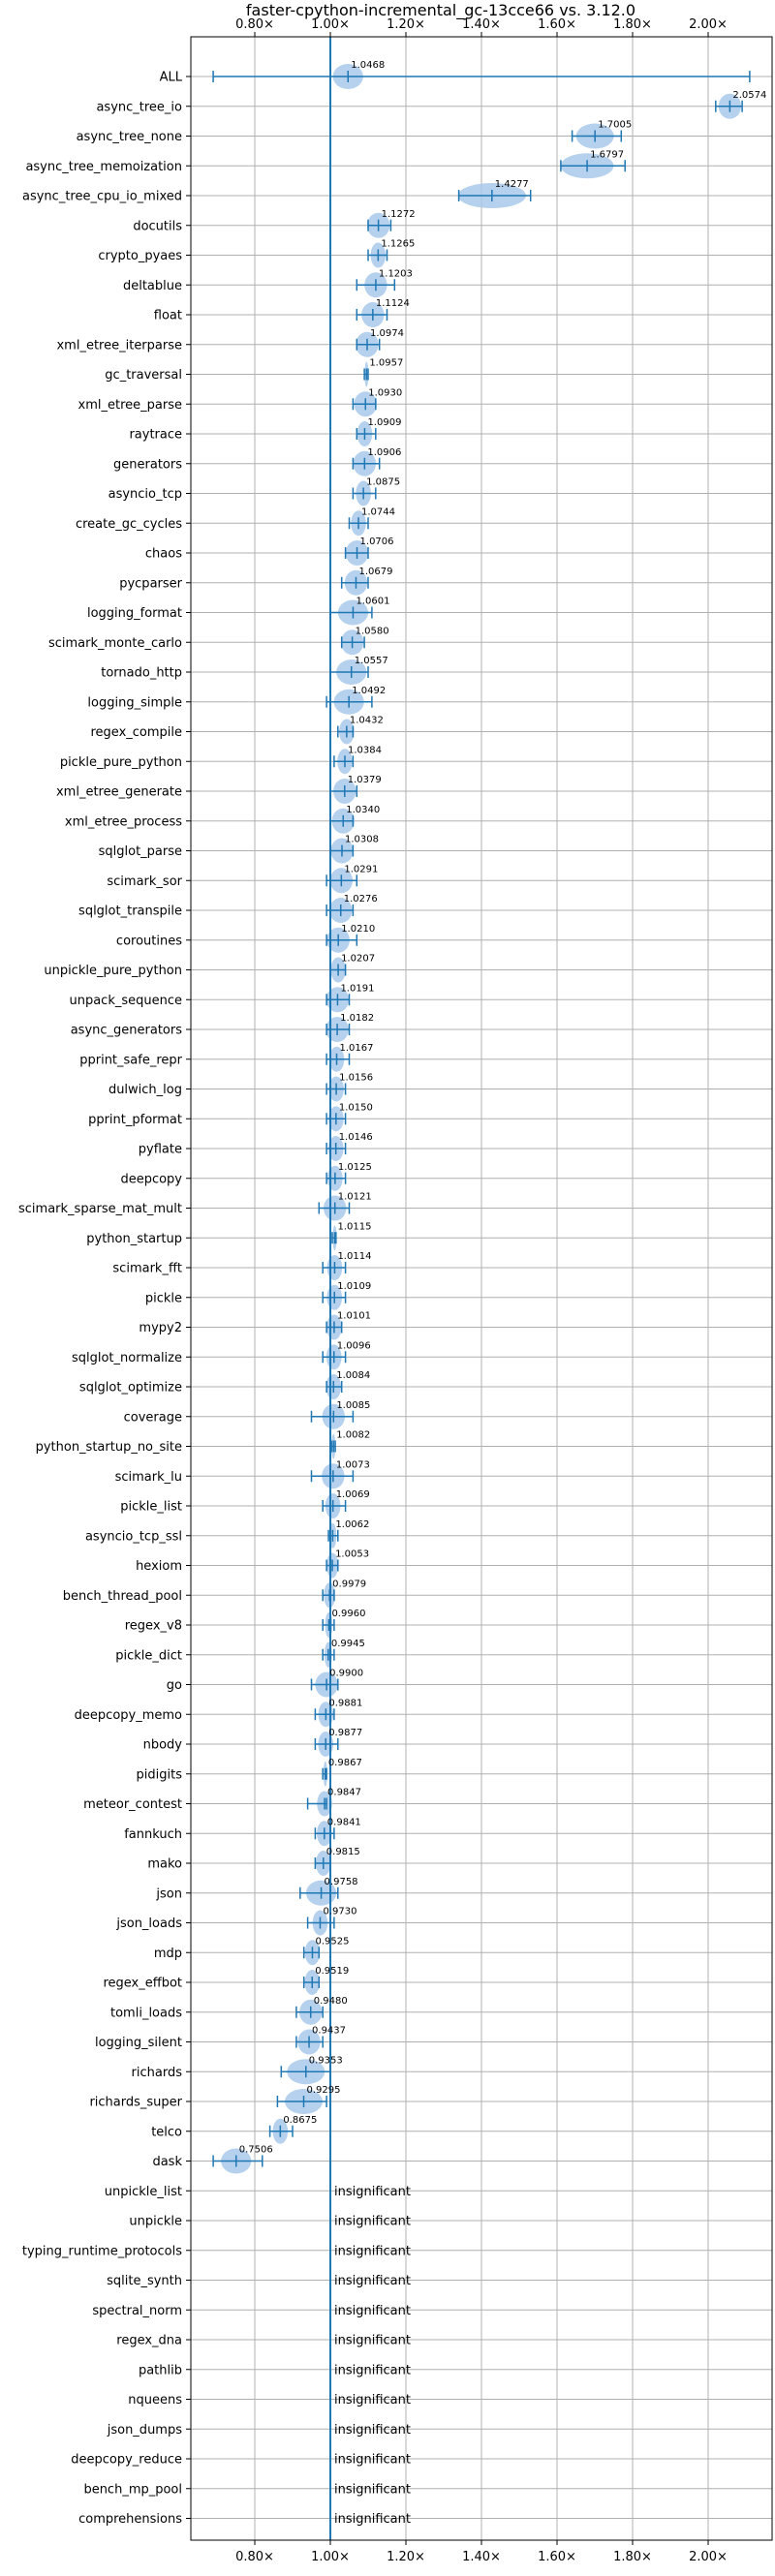  What do you see at coordinates (398, 244) in the screenshot?
I see `value-label: 1.1265` at bounding box center [398, 244].